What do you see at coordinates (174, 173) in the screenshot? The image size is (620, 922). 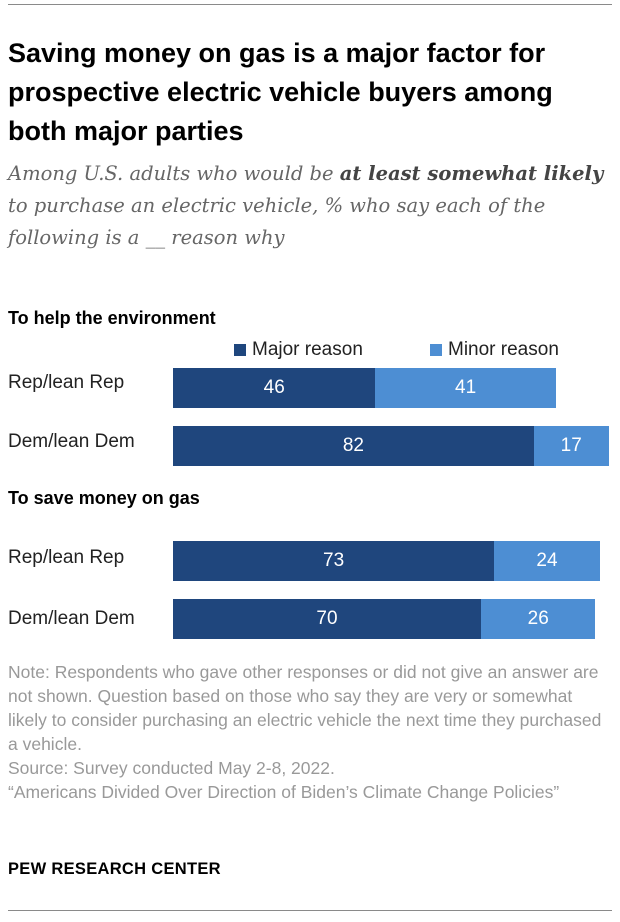 I see `subtitle-text-before: Among U.S. adults who would be` at bounding box center [174, 173].